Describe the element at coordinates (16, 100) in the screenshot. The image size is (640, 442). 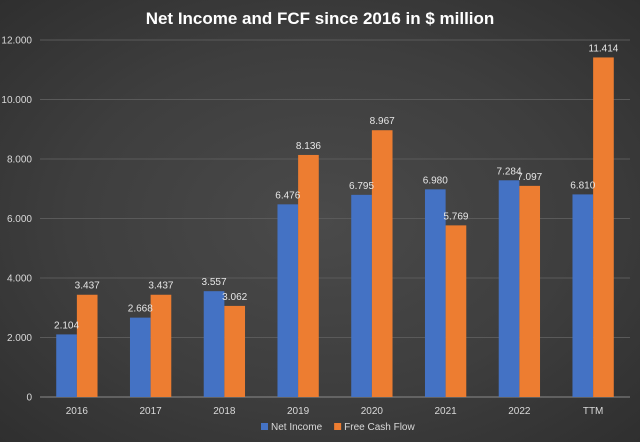
I see `y-tick-label: 10.000` at that location.